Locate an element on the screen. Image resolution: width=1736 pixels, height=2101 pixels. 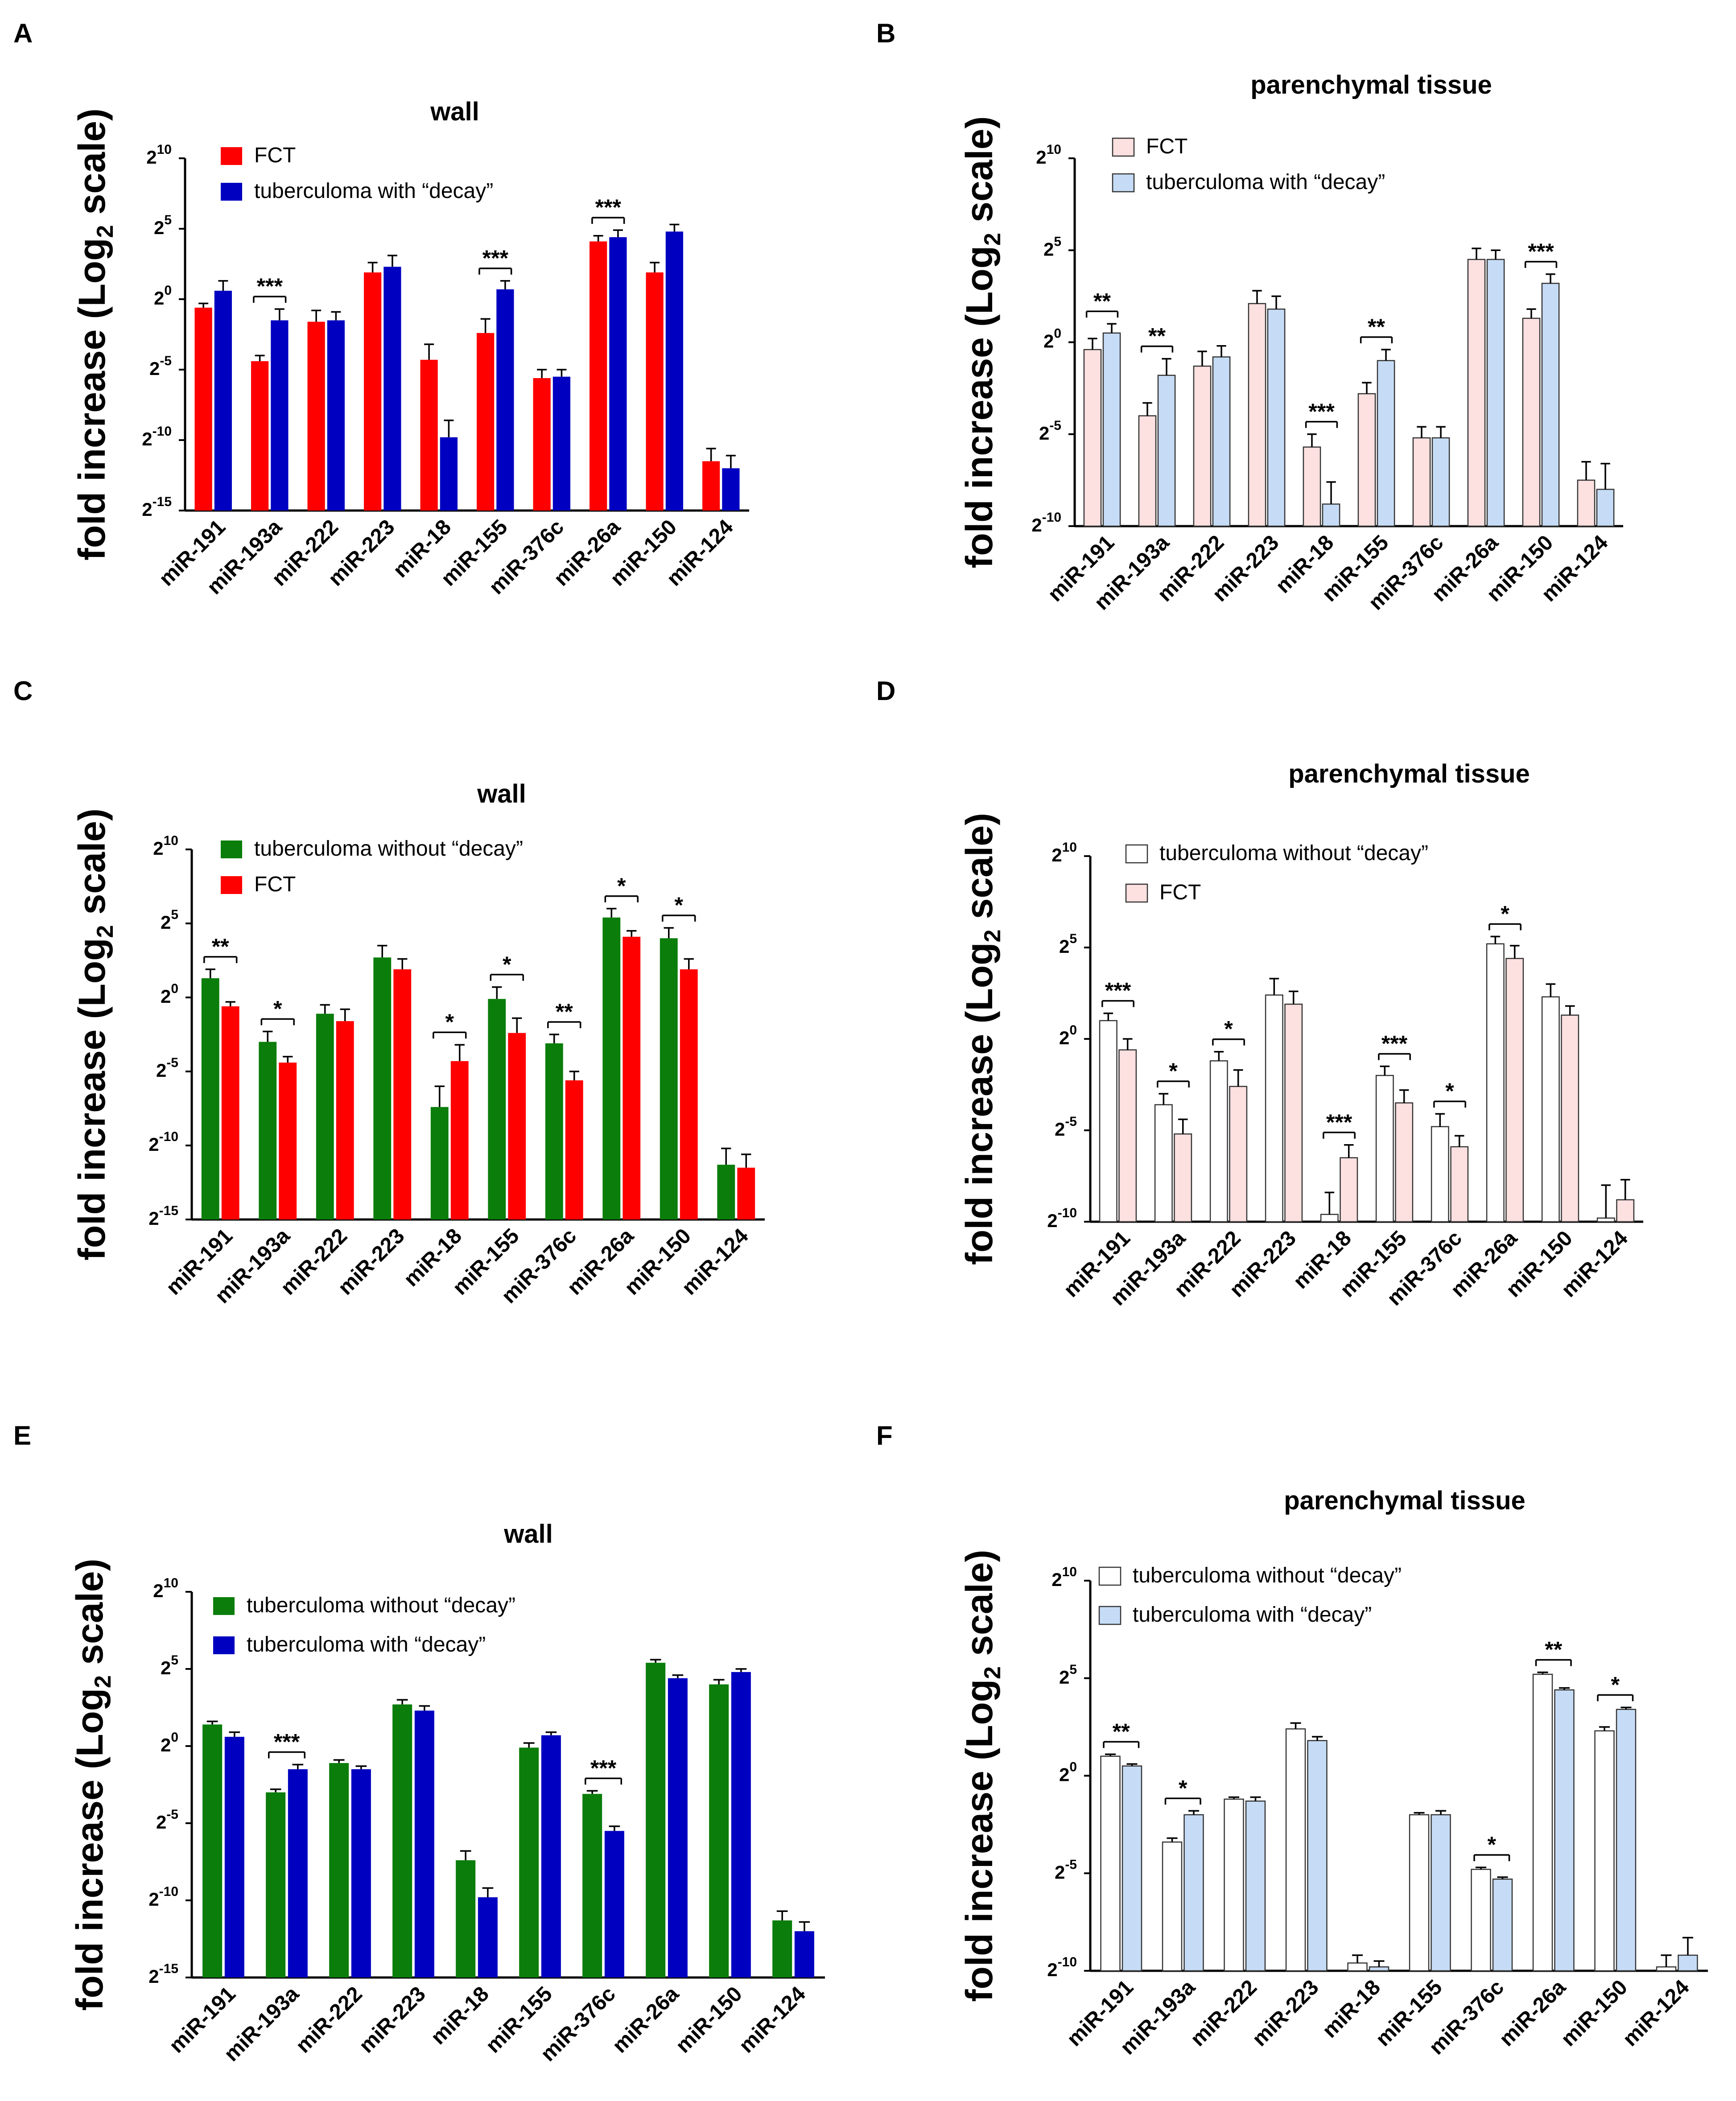
panel-letter: A is located at coordinates (23, 33).